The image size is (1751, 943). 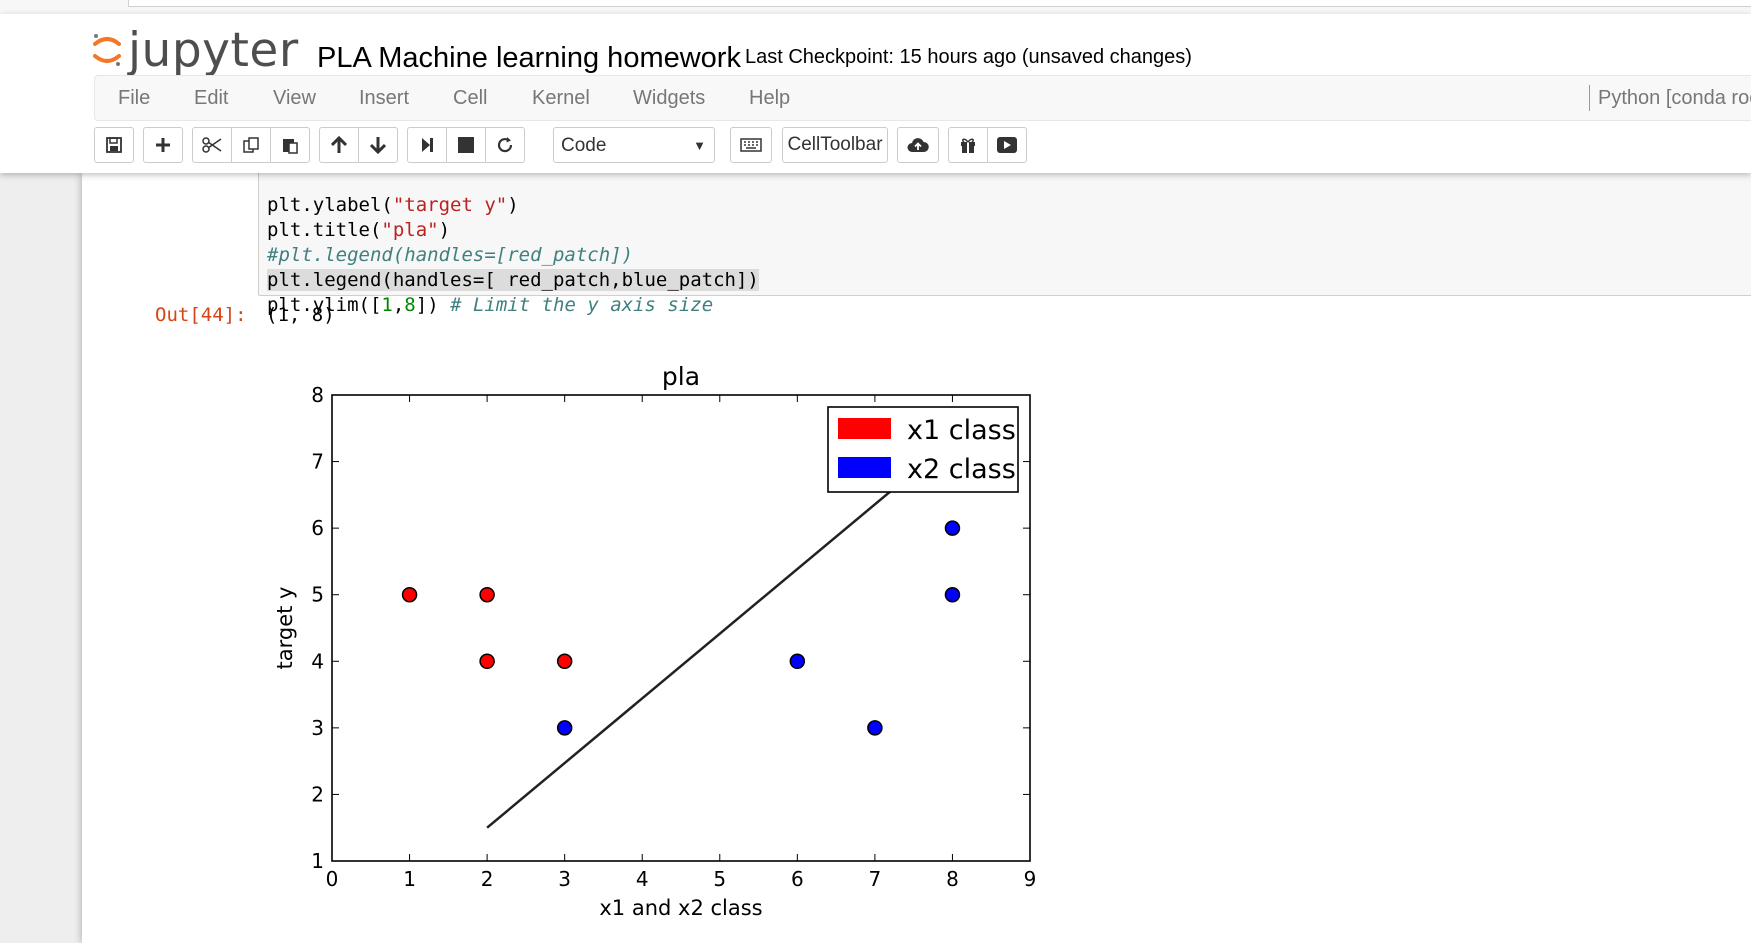 What do you see at coordinates (490, 305) in the screenshot?
I see `code-line-ylim: plt.ylim([1,8]) # Limit the y axis size` at bounding box center [490, 305].